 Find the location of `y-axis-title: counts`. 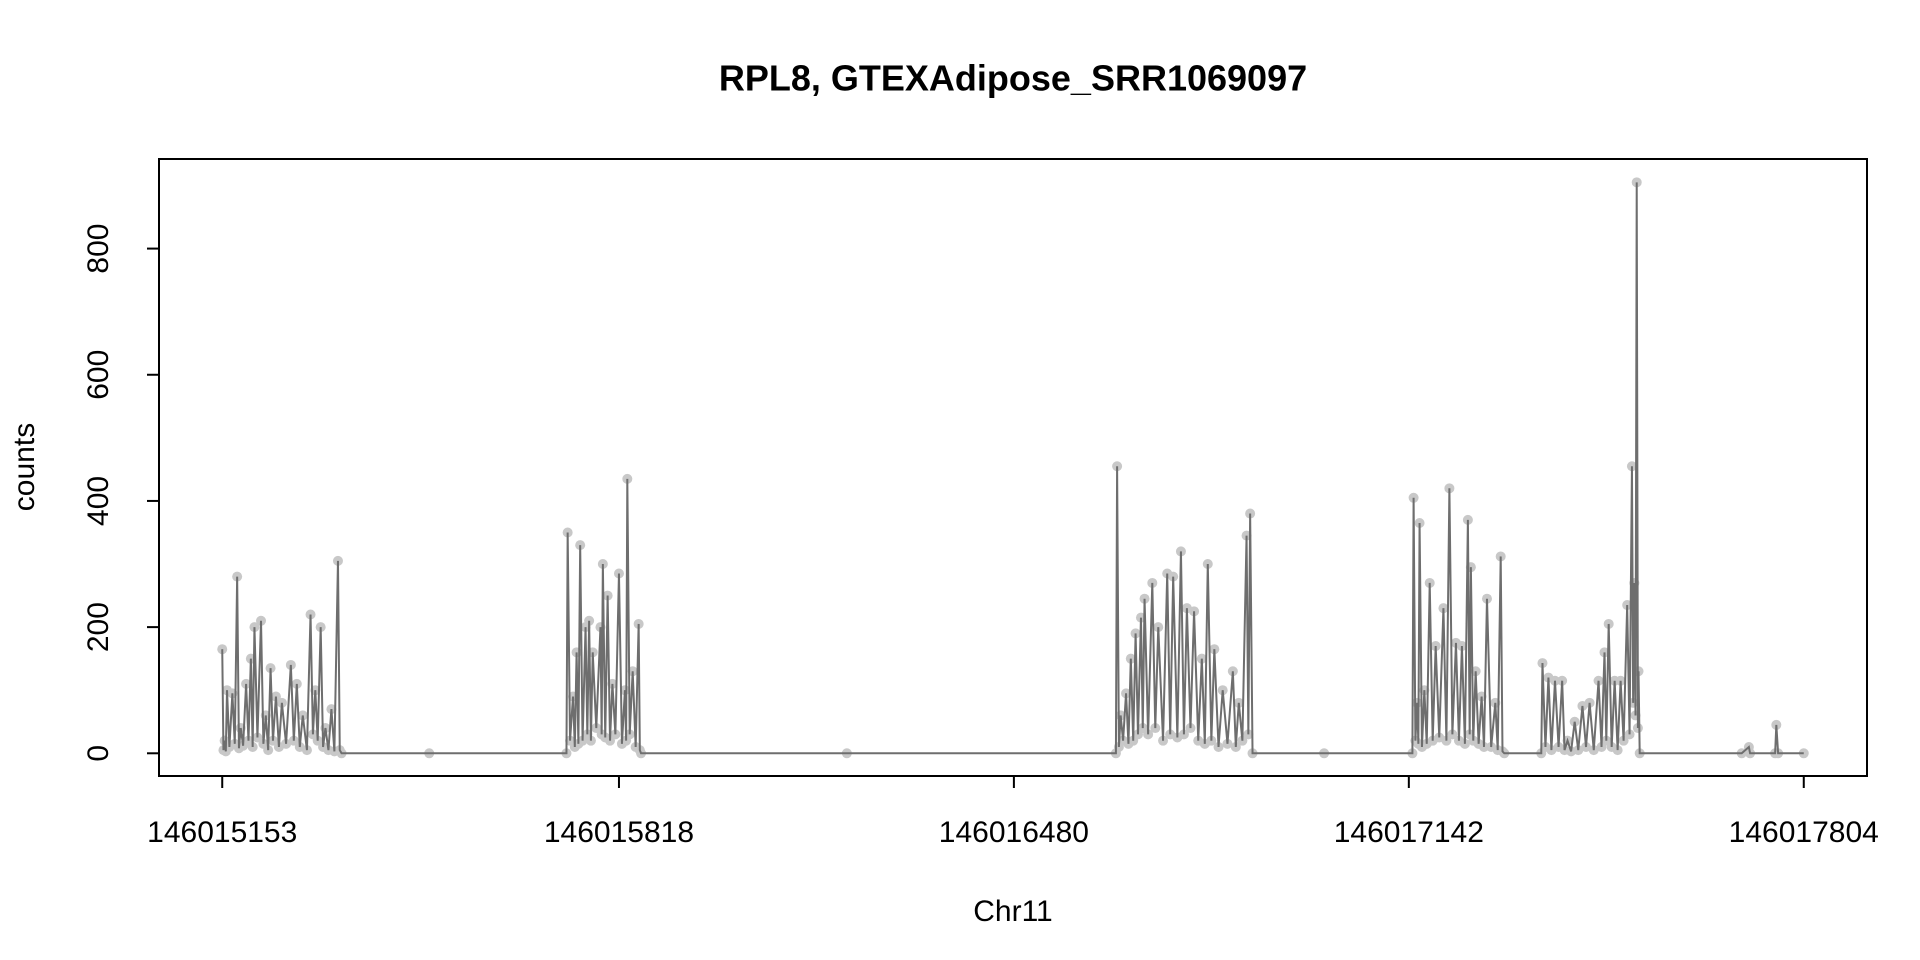

y-axis-title: counts is located at coordinates (24, 467).